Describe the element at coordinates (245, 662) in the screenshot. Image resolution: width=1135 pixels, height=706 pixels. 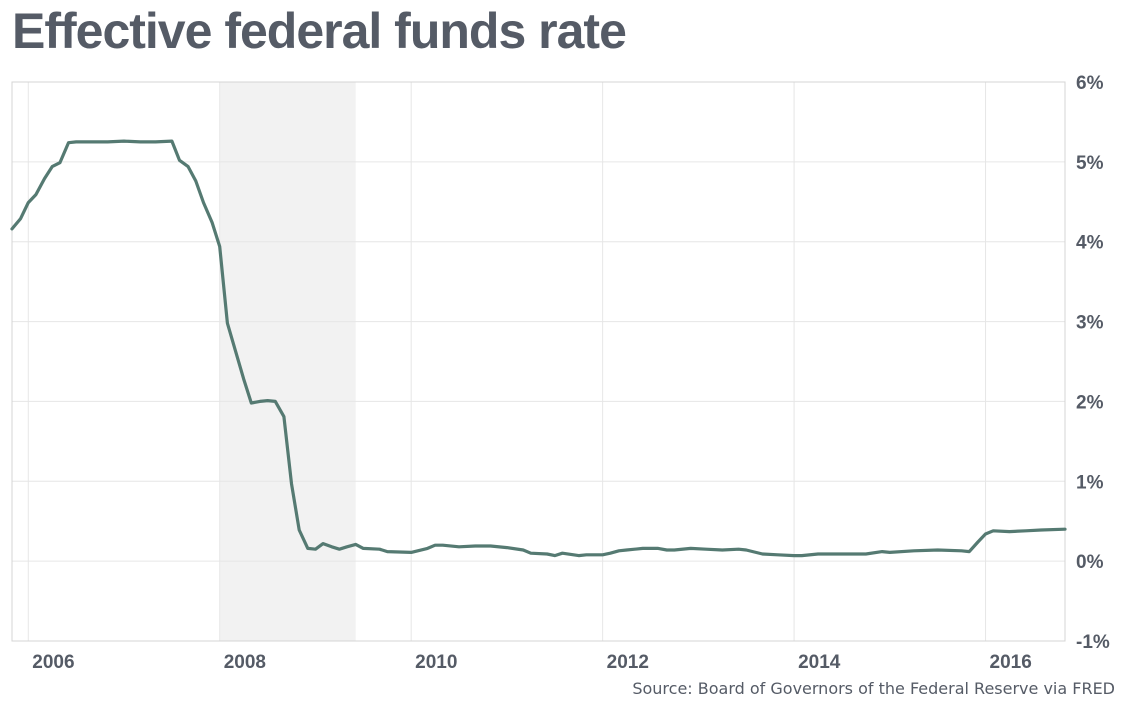
I see `x-tick-label: 2008` at that location.